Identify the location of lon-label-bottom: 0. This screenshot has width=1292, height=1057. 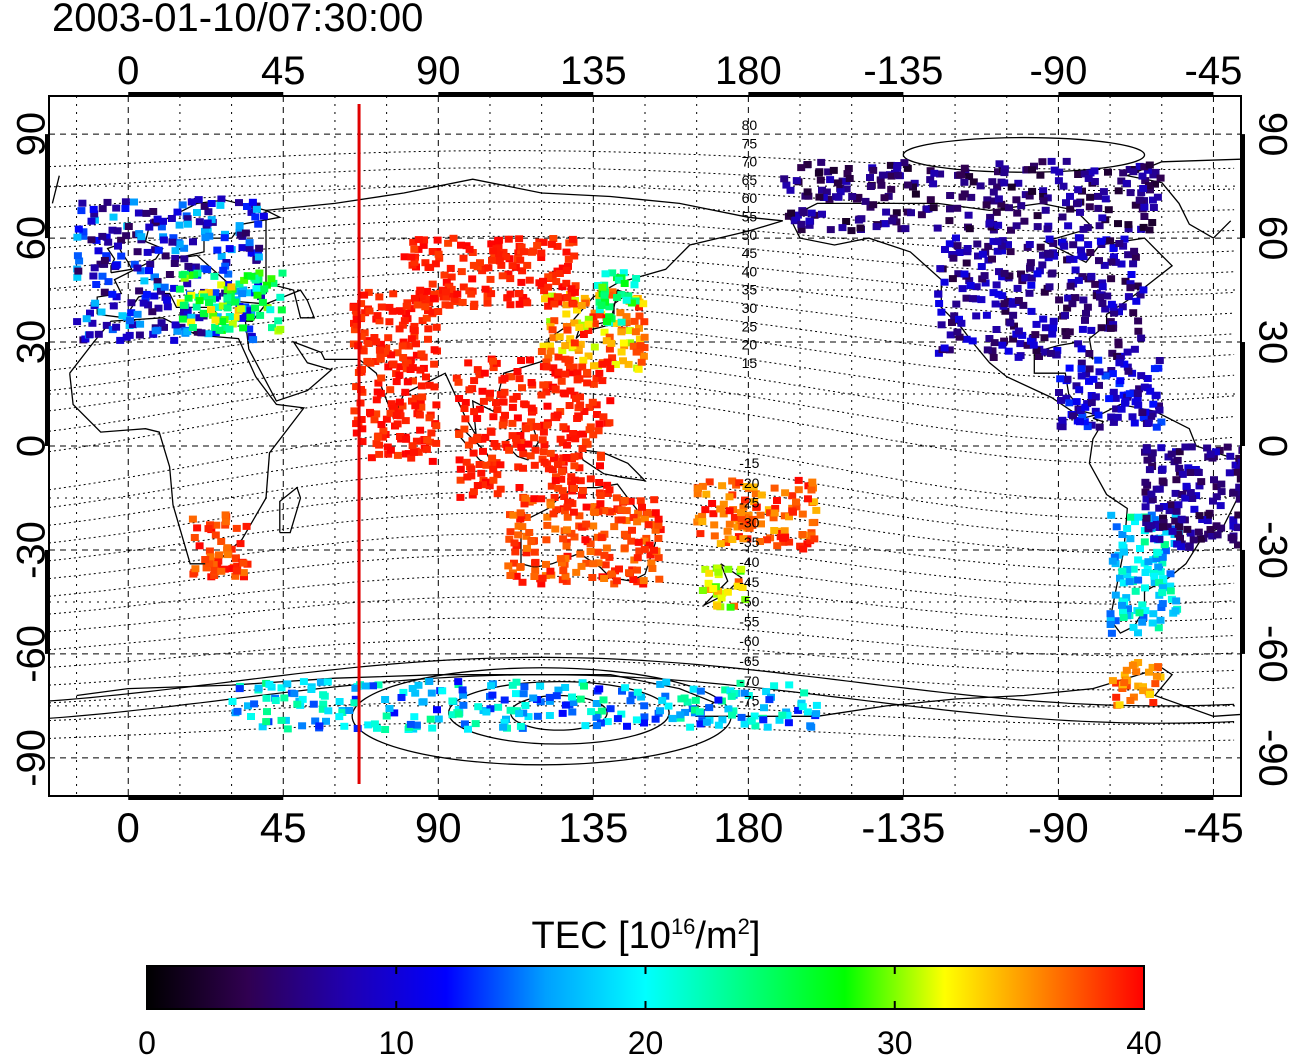
(128, 827).